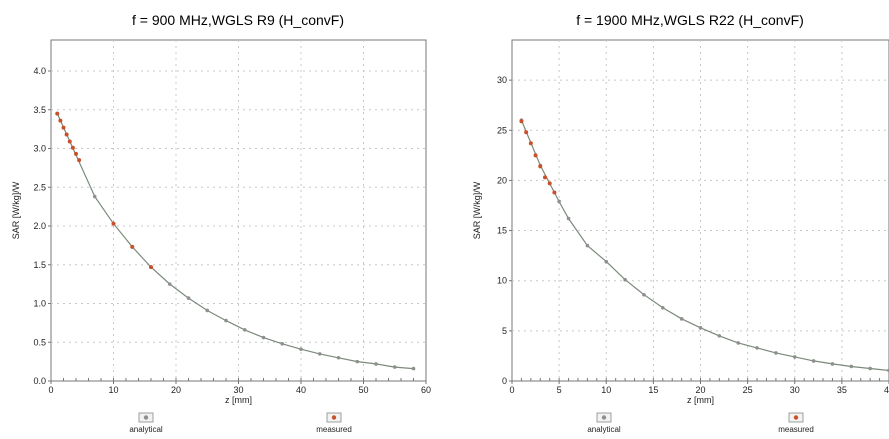 The height and width of the screenshot is (439, 889). I want to click on right-x-tick-label: 40, so click(886, 390).